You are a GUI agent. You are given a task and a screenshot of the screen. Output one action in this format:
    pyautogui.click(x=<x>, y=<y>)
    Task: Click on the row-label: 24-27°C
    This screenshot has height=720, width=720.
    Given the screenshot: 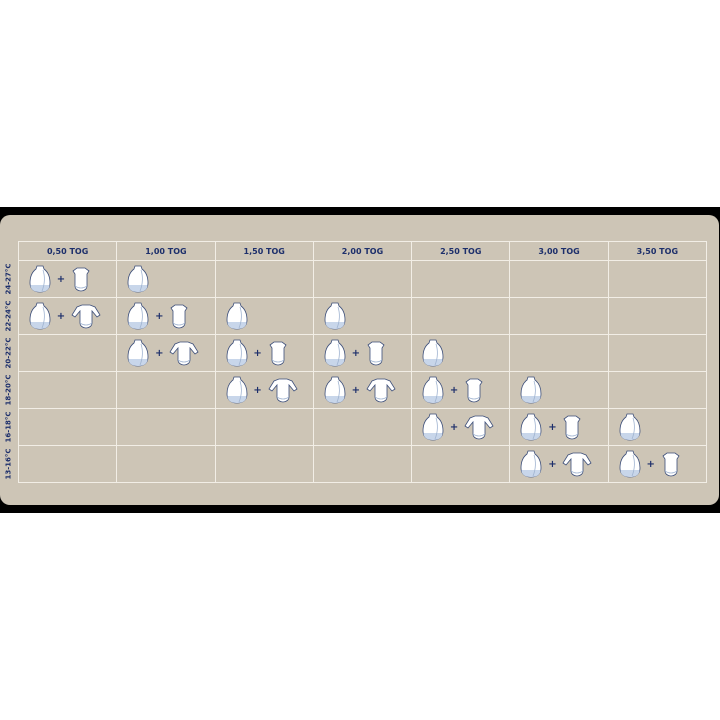 What is the action you would take?
    pyautogui.click(x=9, y=278)
    